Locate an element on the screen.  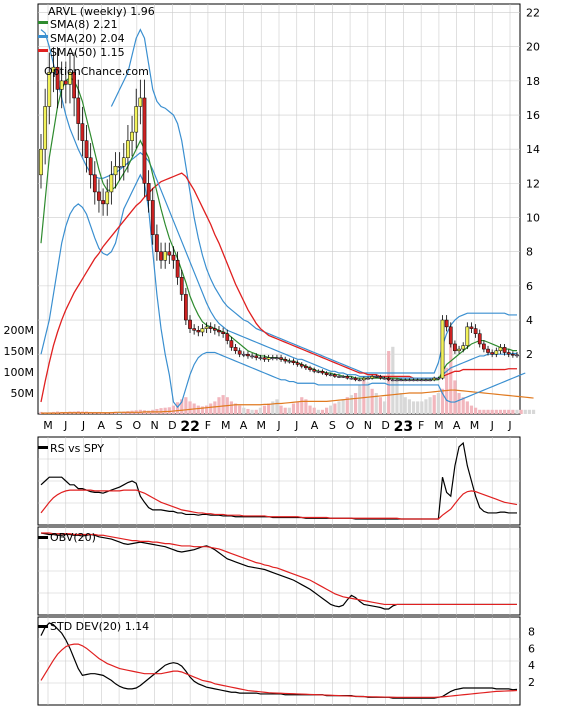
price-tick-18: 18 is located at coordinates (533, 81).